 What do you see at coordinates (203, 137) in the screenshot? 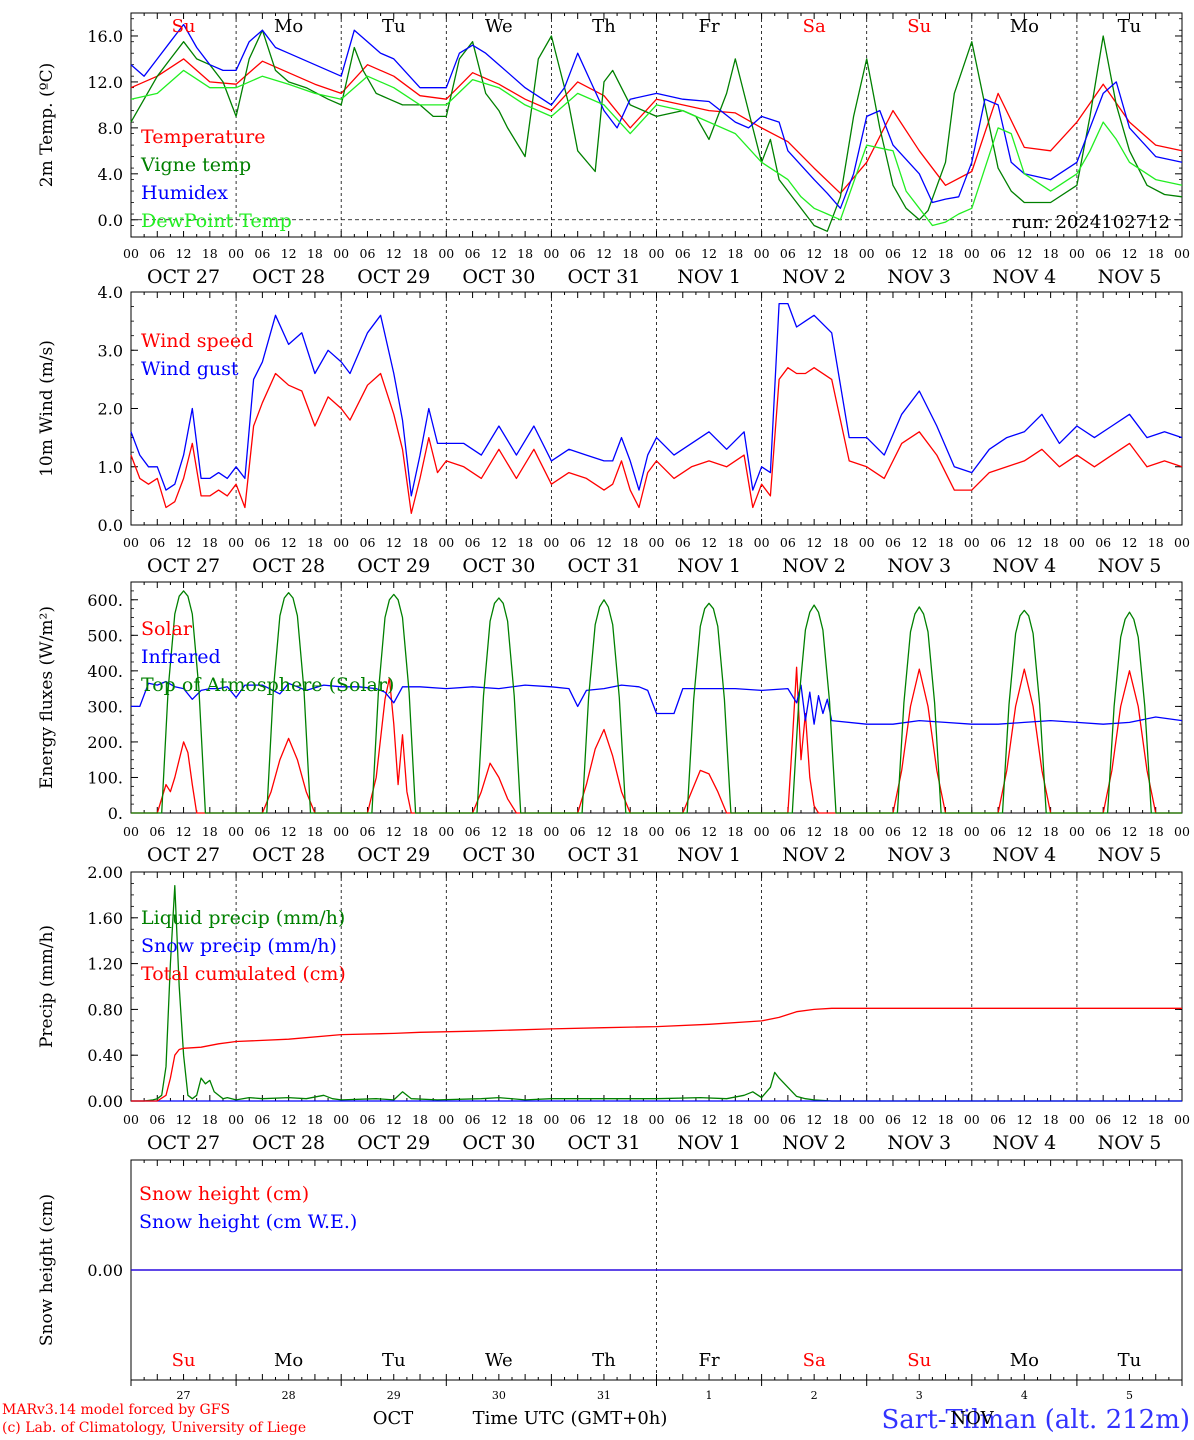
I see `legend-entry: Temperature` at bounding box center [203, 137].